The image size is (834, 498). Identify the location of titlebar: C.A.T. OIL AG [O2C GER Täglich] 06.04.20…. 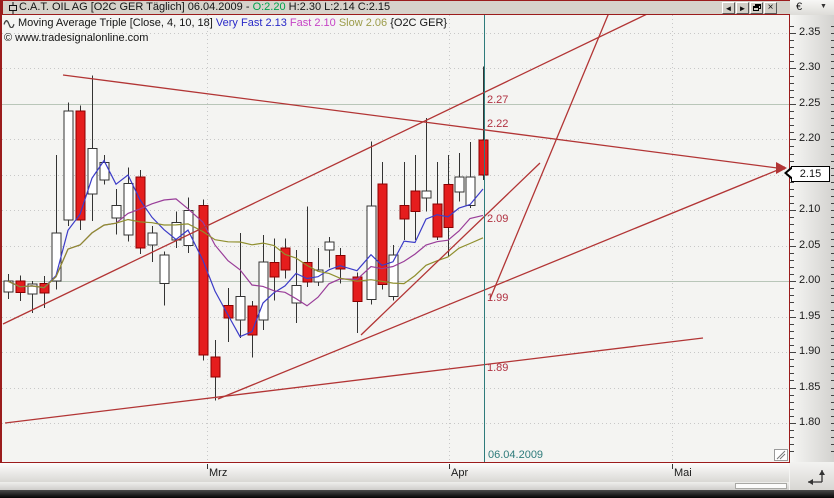
(396, 7).